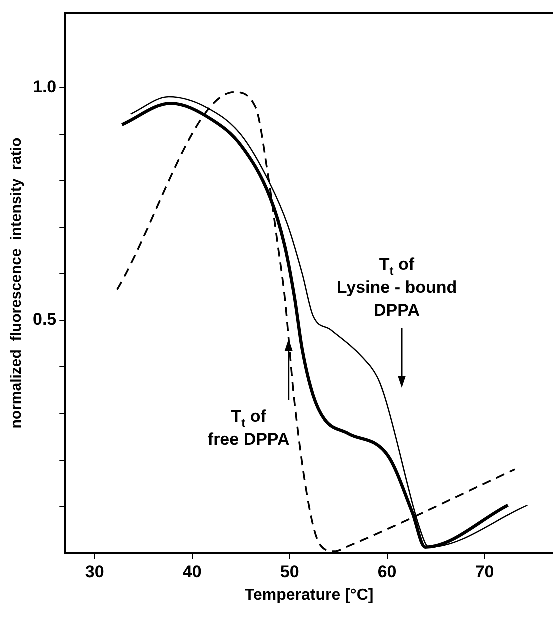  What do you see at coordinates (44, 86) in the screenshot?
I see `y-tick-label: 1.0` at bounding box center [44, 86].